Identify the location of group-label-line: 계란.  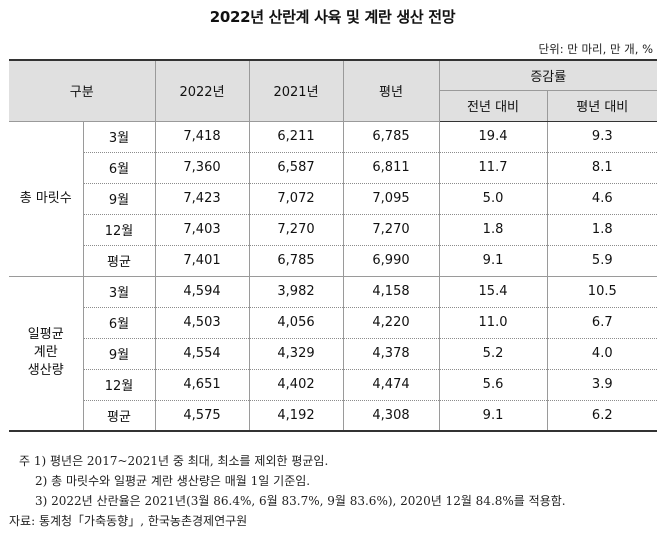
(45, 353).